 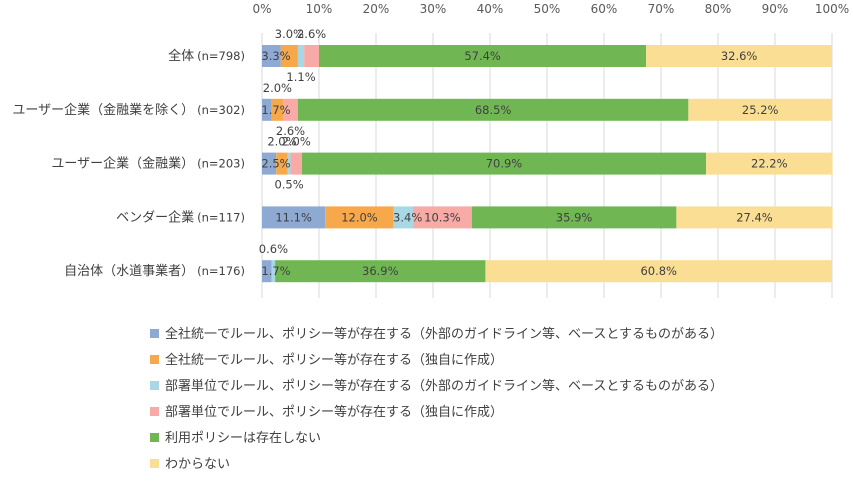 What do you see at coordinates (155, 217) in the screenshot?
I see `category-name: ベンダー企業` at bounding box center [155, 217].